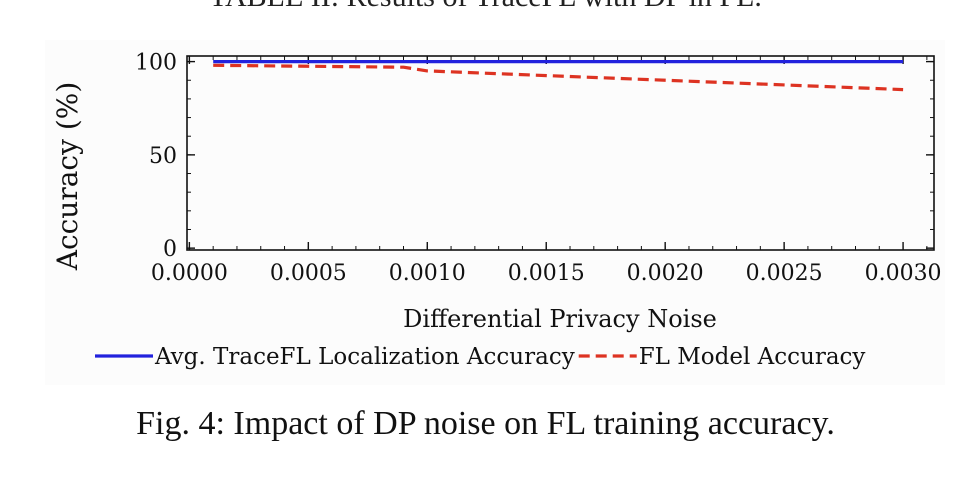 This screenshot has width=971, height=477. What do you see at coordinates (752, 357) in the screenshot?
I see `legend-label-fl-model: FL Model Accuracy` at bounding box center [752, 357].